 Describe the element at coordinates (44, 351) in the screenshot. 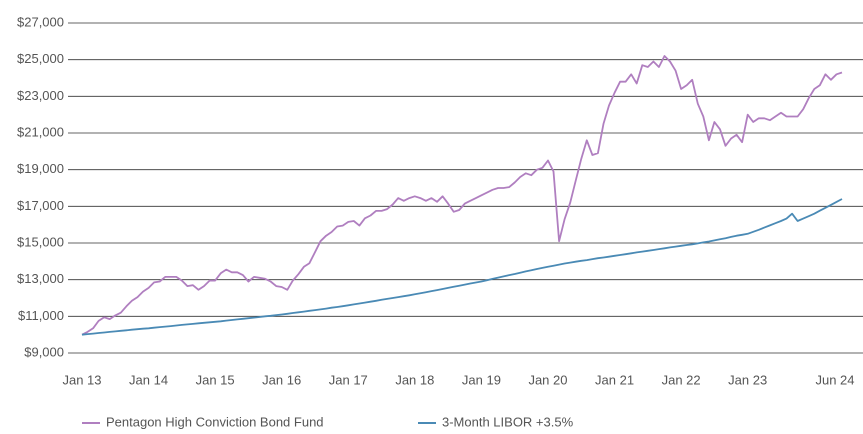

I see `y-tick-label: $9,000` at that location.